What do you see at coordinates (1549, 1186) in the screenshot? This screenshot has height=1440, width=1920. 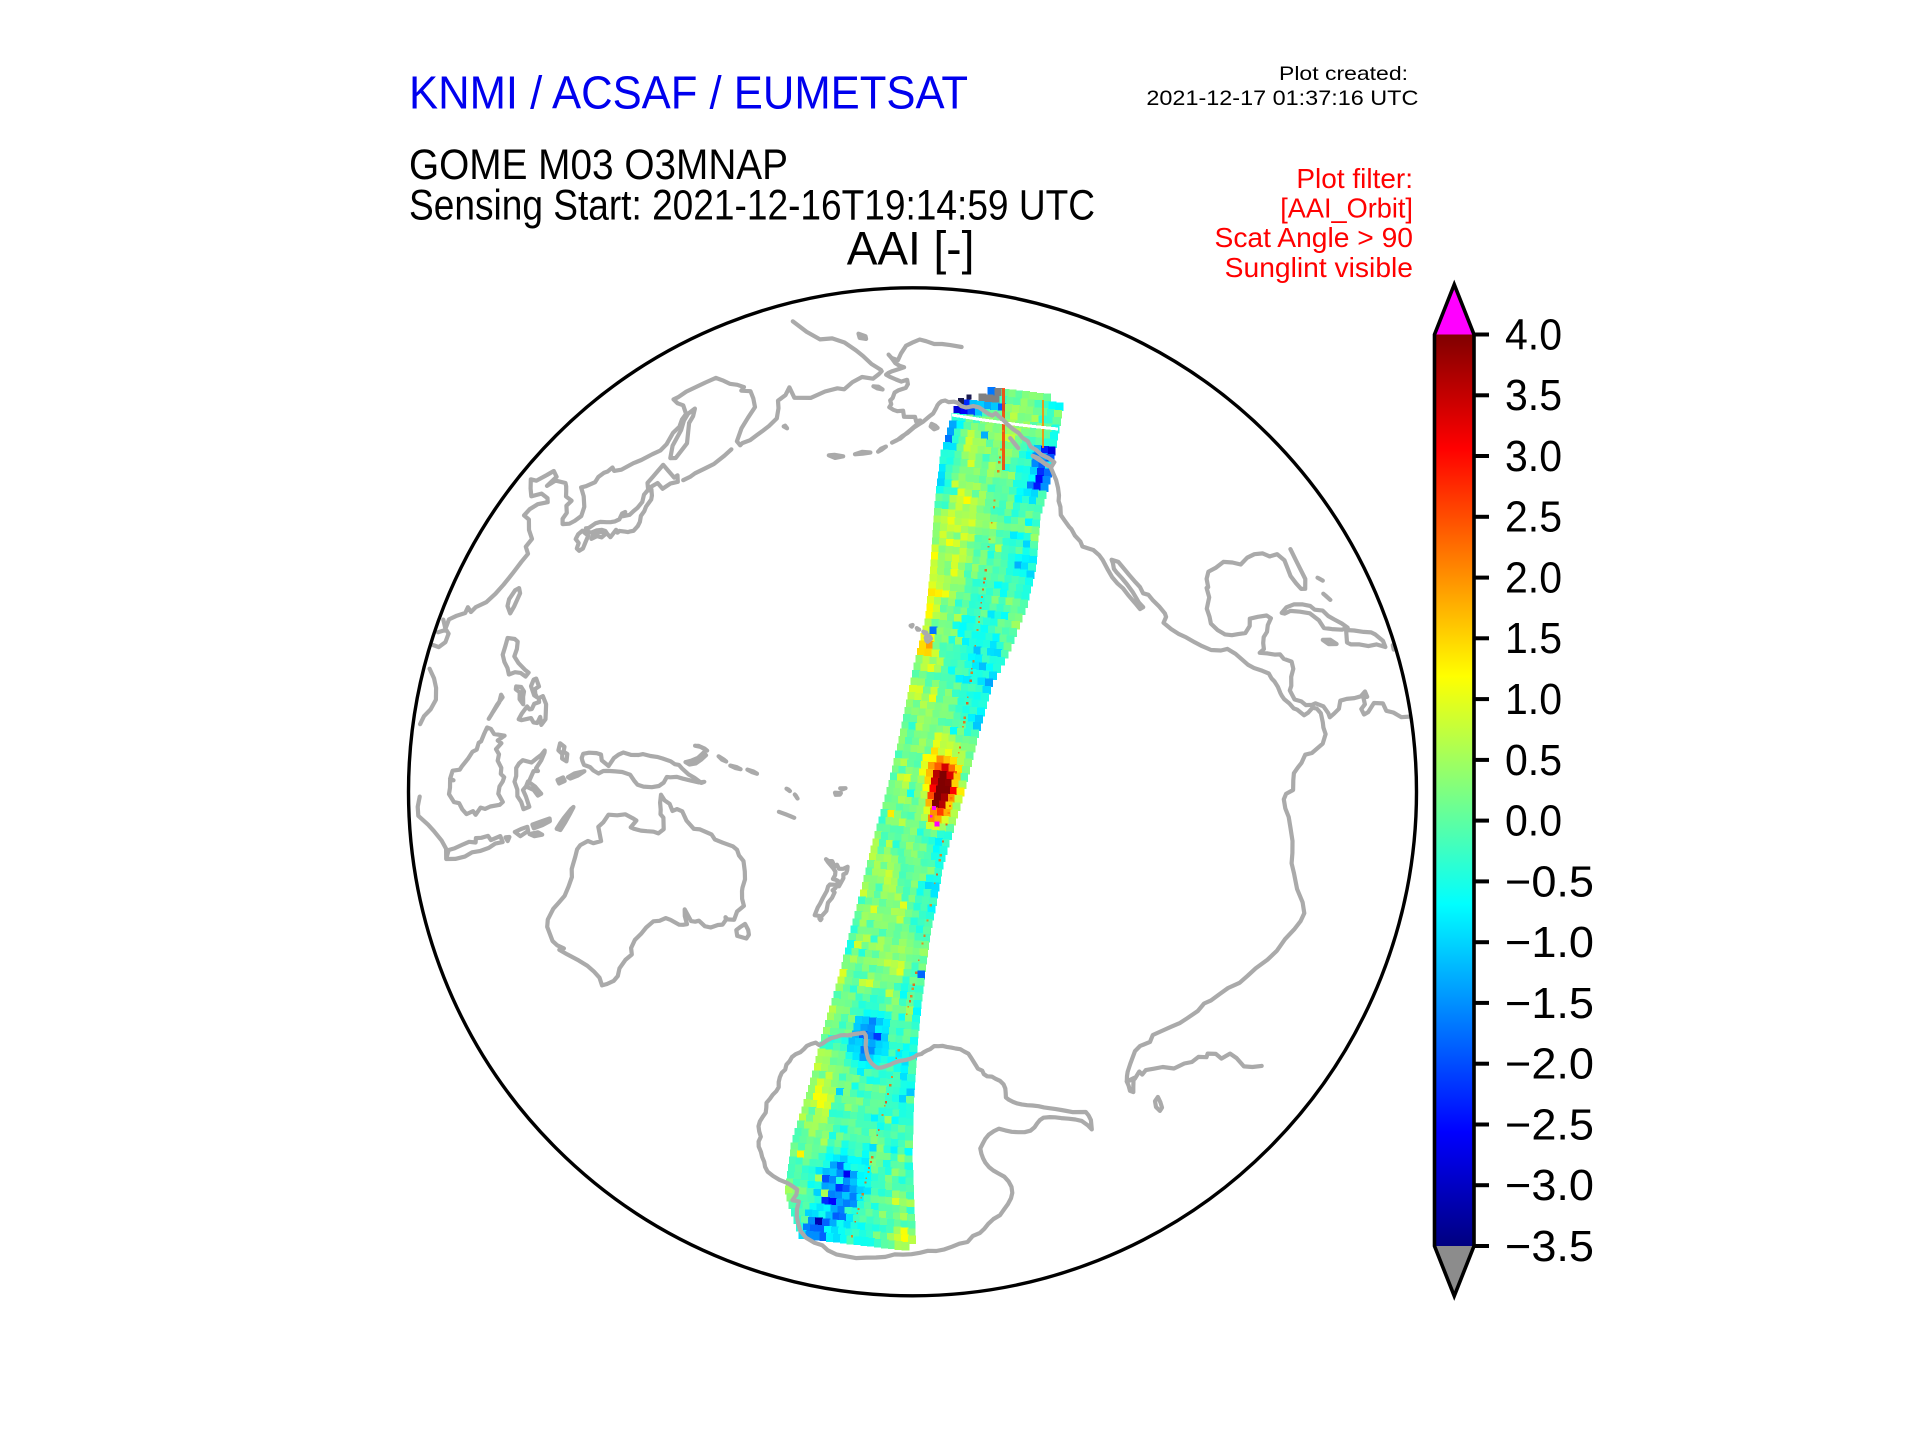 I see `svg-text: −3.0` at bounding box center [1549, 1186].